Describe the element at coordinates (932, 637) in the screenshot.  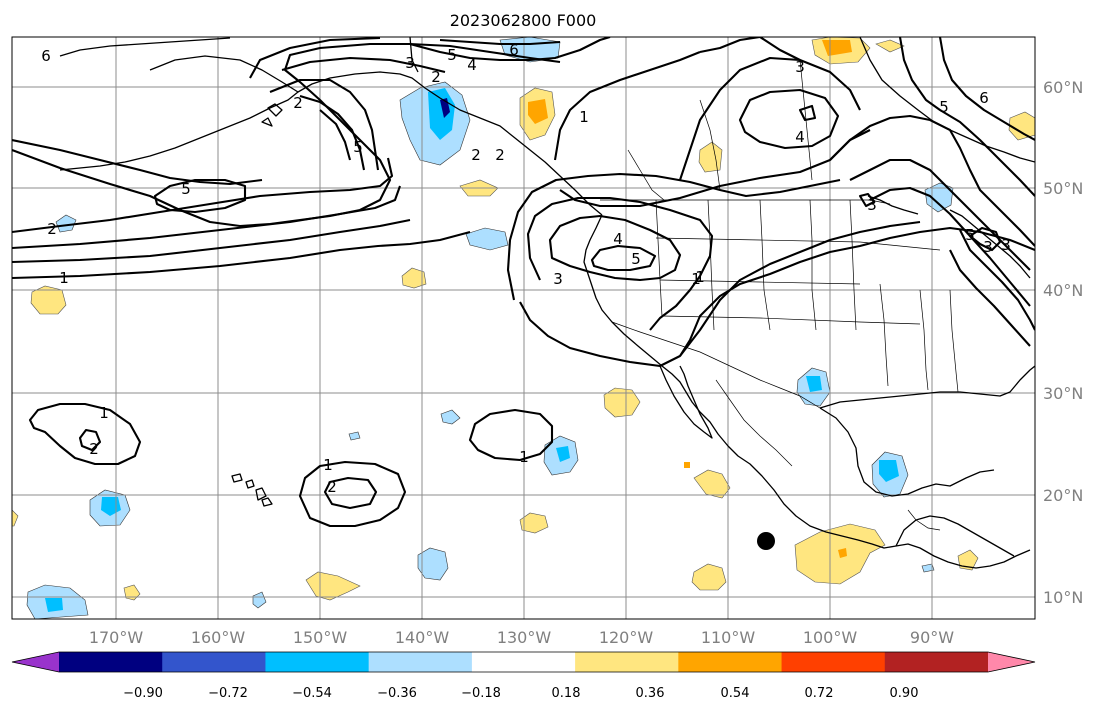
I see `lon-label: 90°W` at that location.